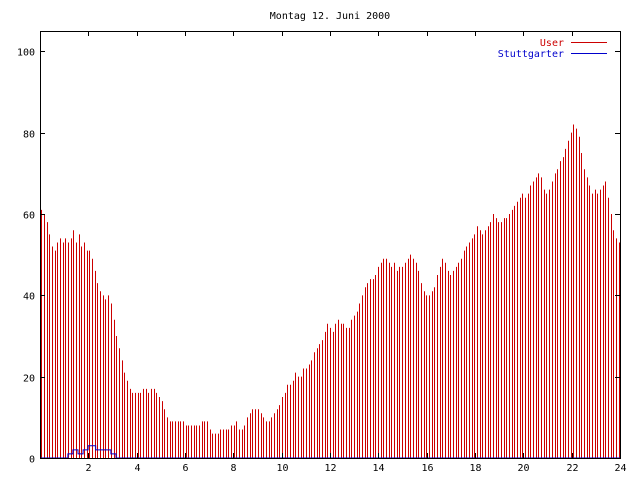  What do you see at coordinates (552, 43) in the screenshot?
I see `legend-label-user: User` at bounding box center [552, 43].